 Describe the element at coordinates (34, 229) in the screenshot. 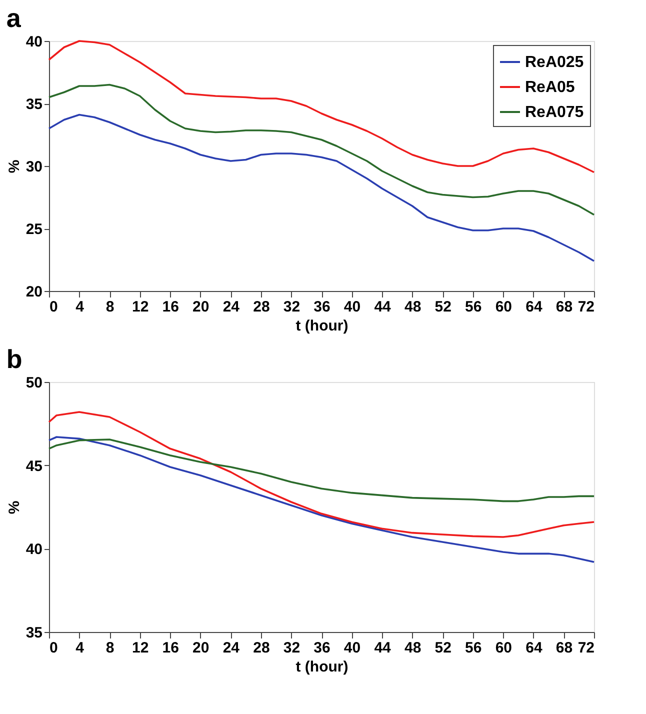

I see `y-tick-label: 25` at that location.